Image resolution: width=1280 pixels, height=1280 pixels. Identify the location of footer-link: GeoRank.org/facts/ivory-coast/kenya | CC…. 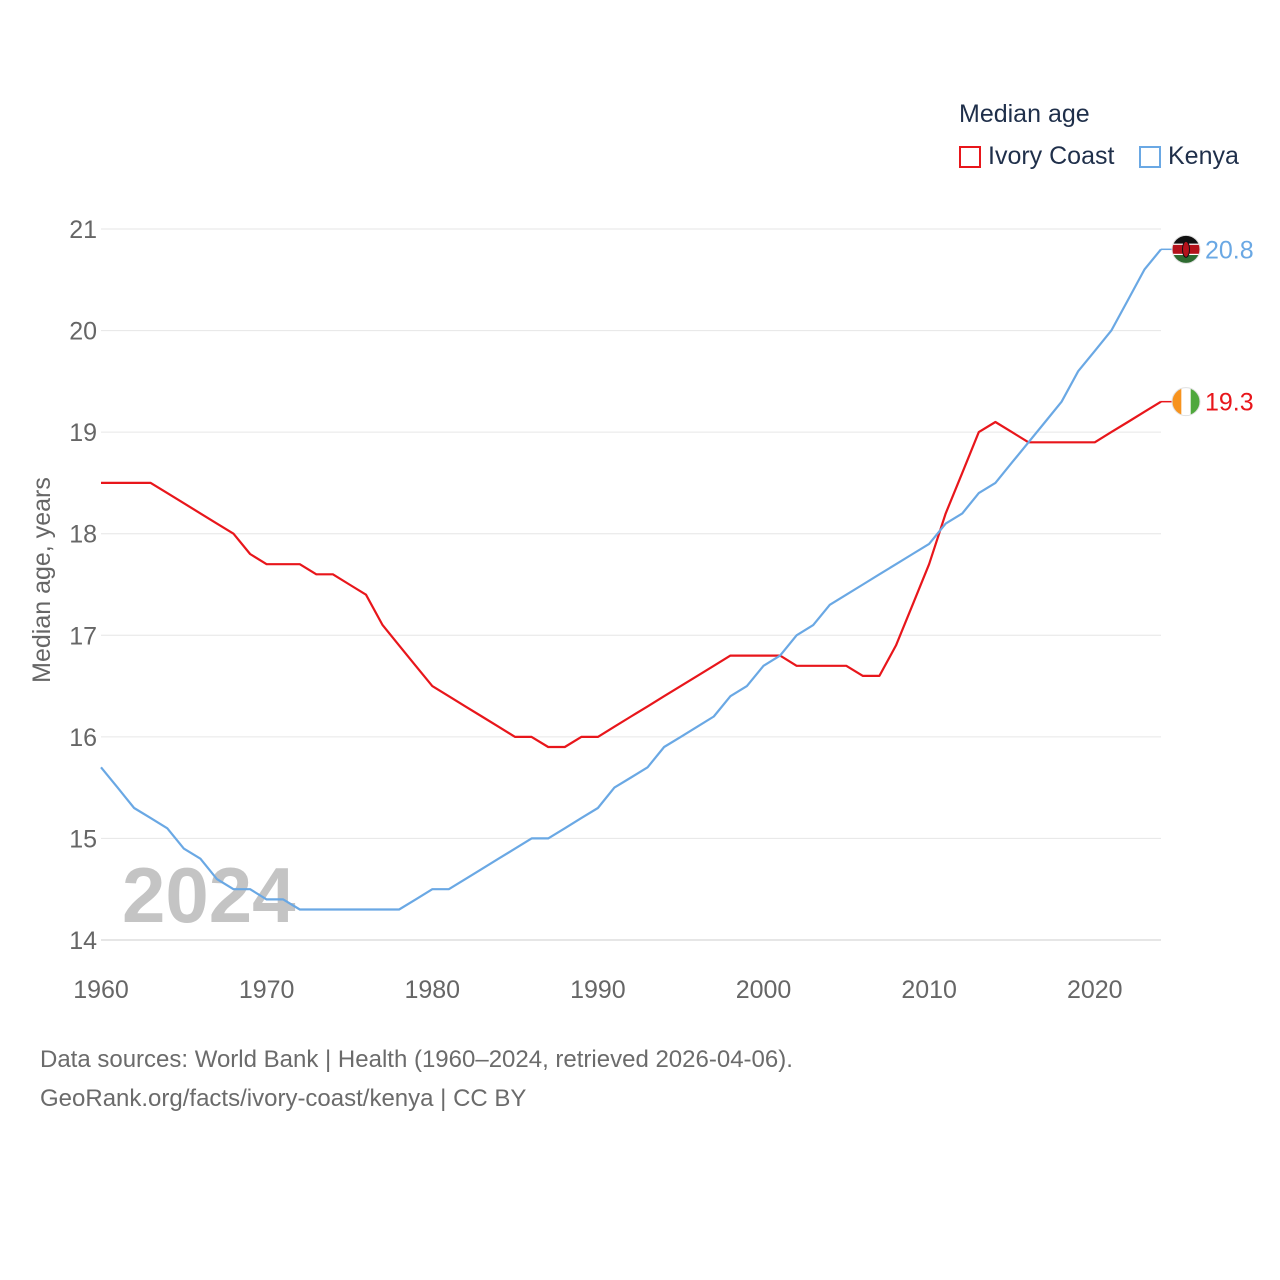
(283, 1098).